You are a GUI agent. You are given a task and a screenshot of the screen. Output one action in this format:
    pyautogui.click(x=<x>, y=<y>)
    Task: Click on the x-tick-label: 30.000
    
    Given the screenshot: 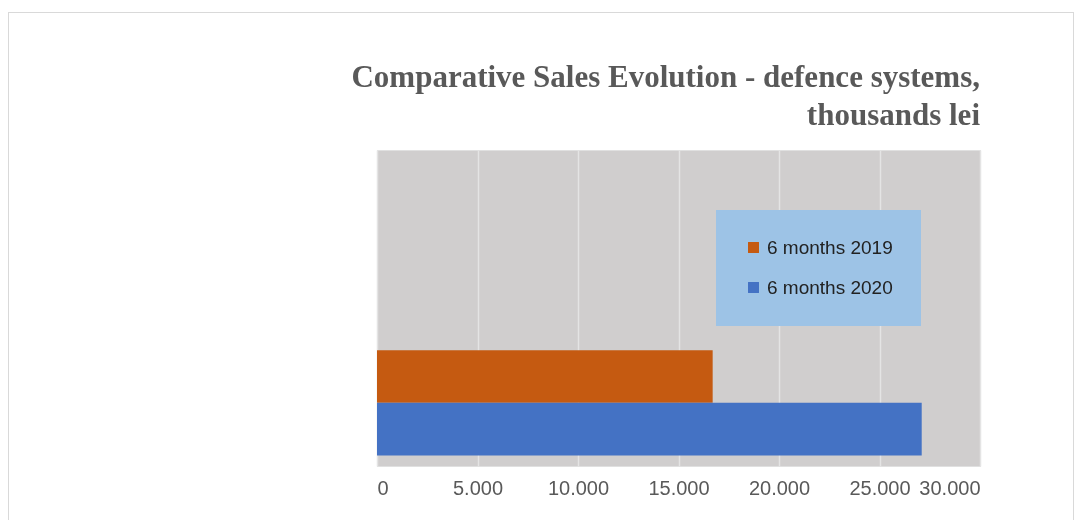 What is the action you would take?
    pyautogui.click(x=950, y=487)
    